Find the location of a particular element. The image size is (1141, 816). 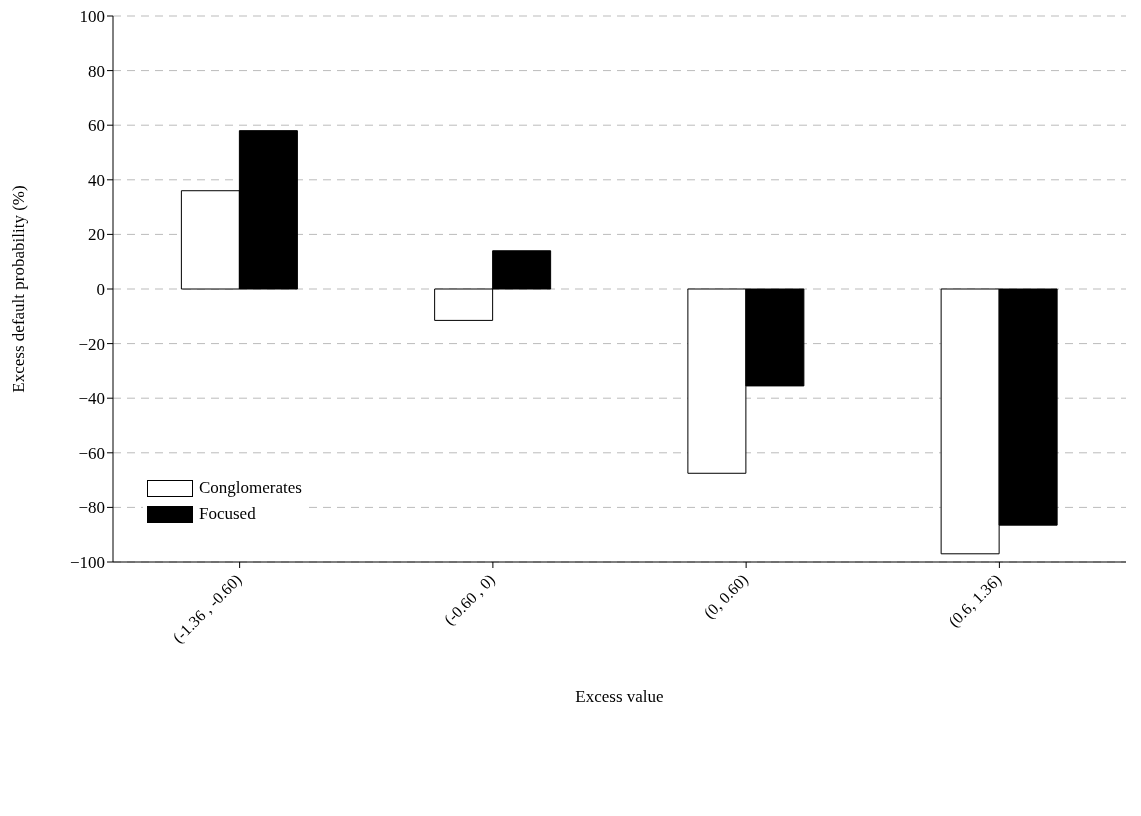

x-axis-title: Excess value is located at coordinates (619, 696).